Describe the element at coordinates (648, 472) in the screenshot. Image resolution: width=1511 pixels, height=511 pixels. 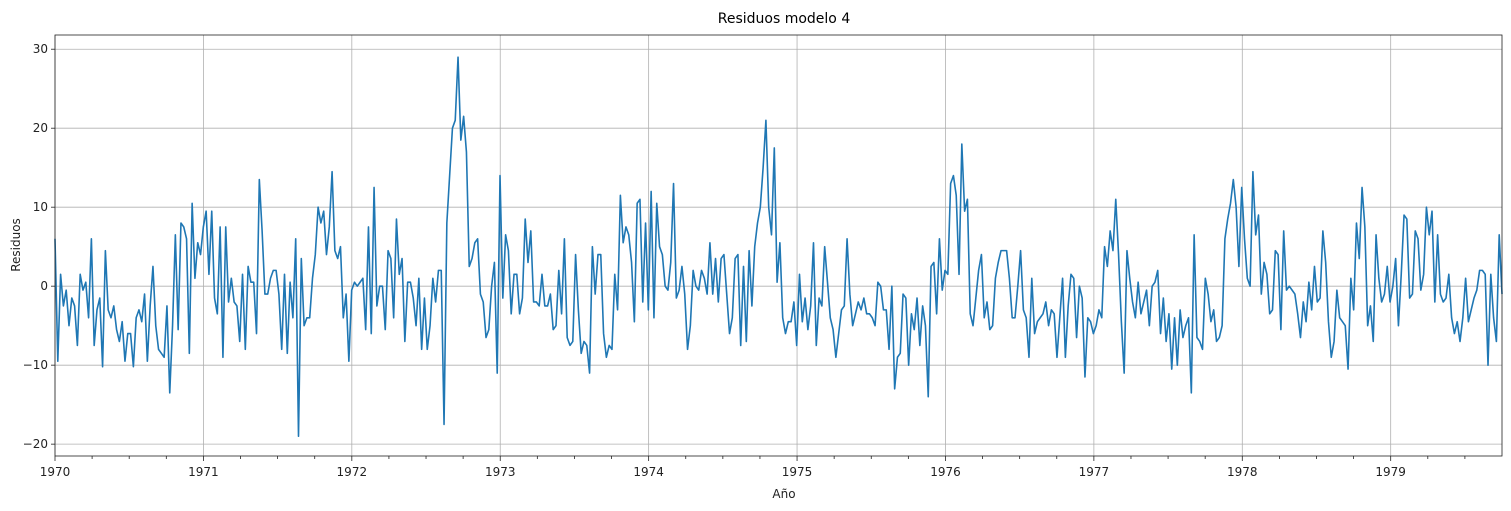
I see `x-tick-label: 1974` at that location.